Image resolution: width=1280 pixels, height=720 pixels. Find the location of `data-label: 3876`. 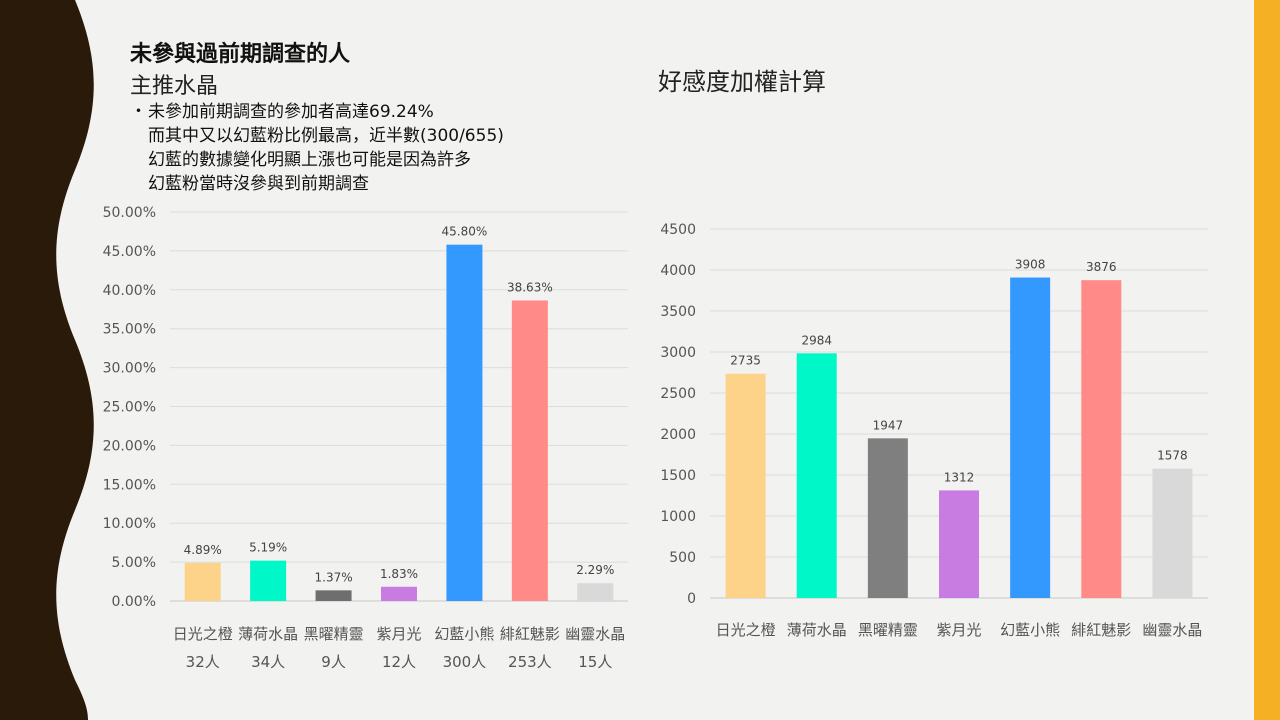

data-label: 3876 is located at coordinates (1101, 267).